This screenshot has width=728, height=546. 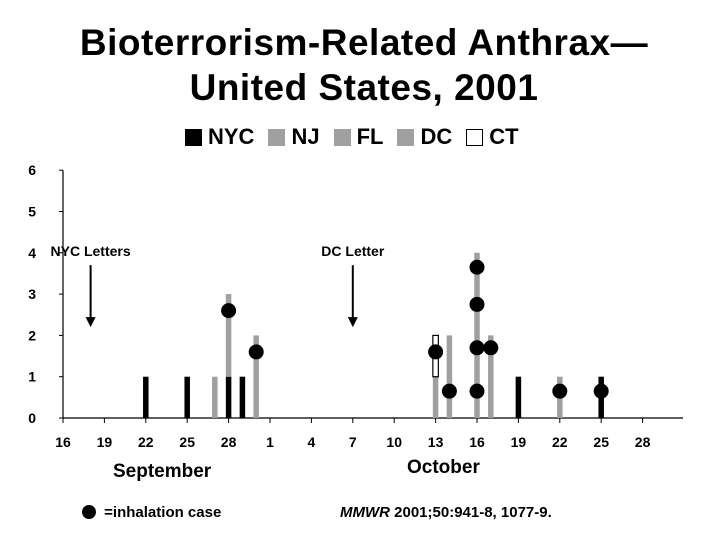 What do you see at coordinates (364, 87) in the screenshot?
I see `chart-title-line2: United States, 2001` at bounding box center [364, 87].